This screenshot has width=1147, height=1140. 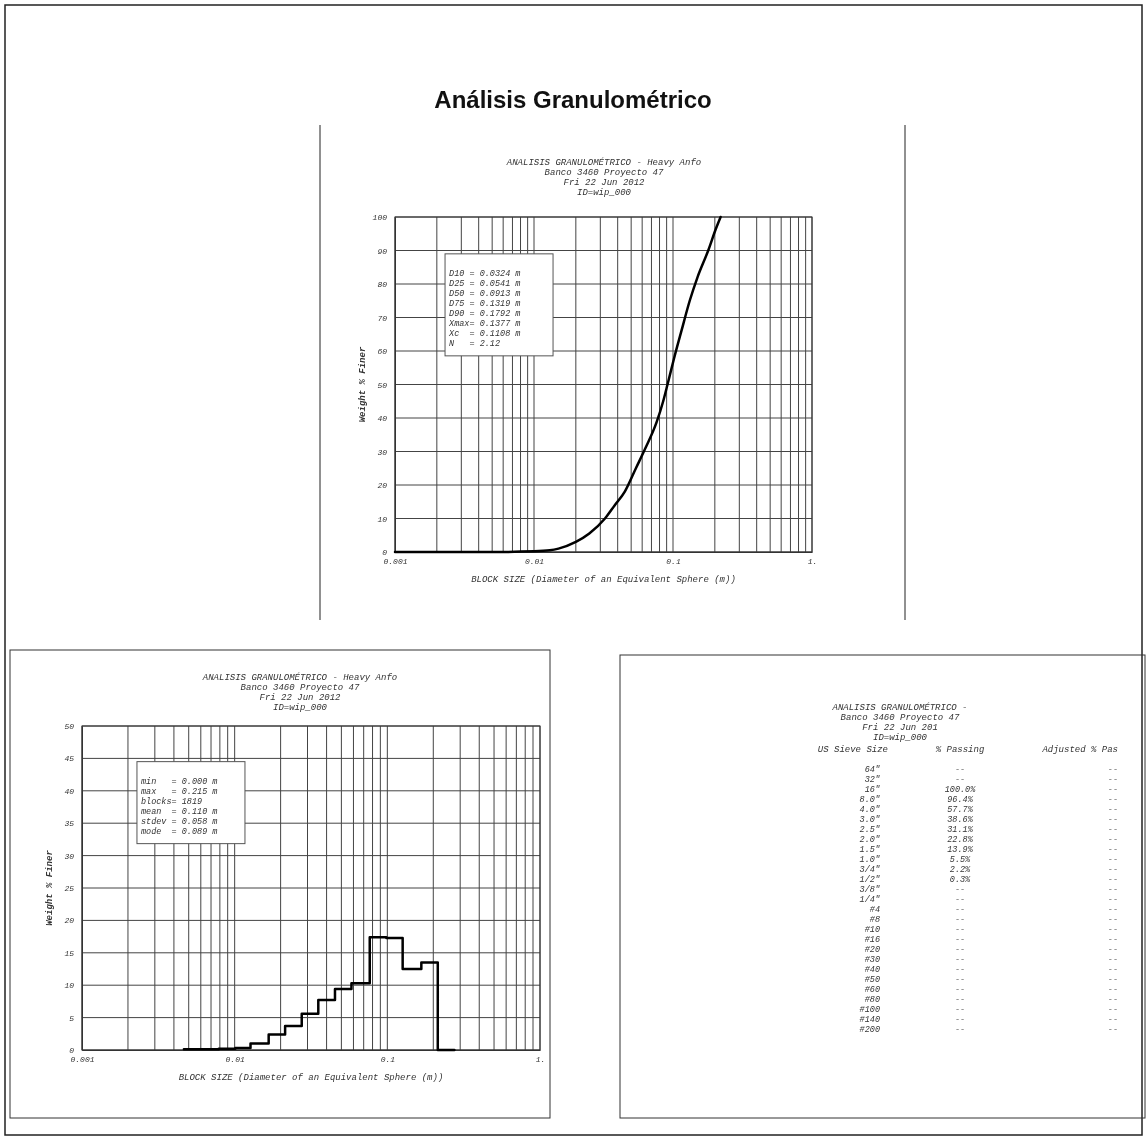 I want to click on annotation: Xmax= 0.1377 m, so click(x=484, y=323).